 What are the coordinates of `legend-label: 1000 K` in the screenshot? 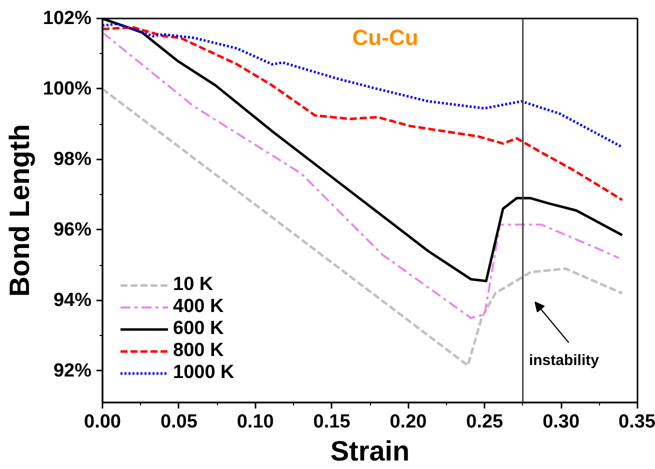 It's located at (203, 373).